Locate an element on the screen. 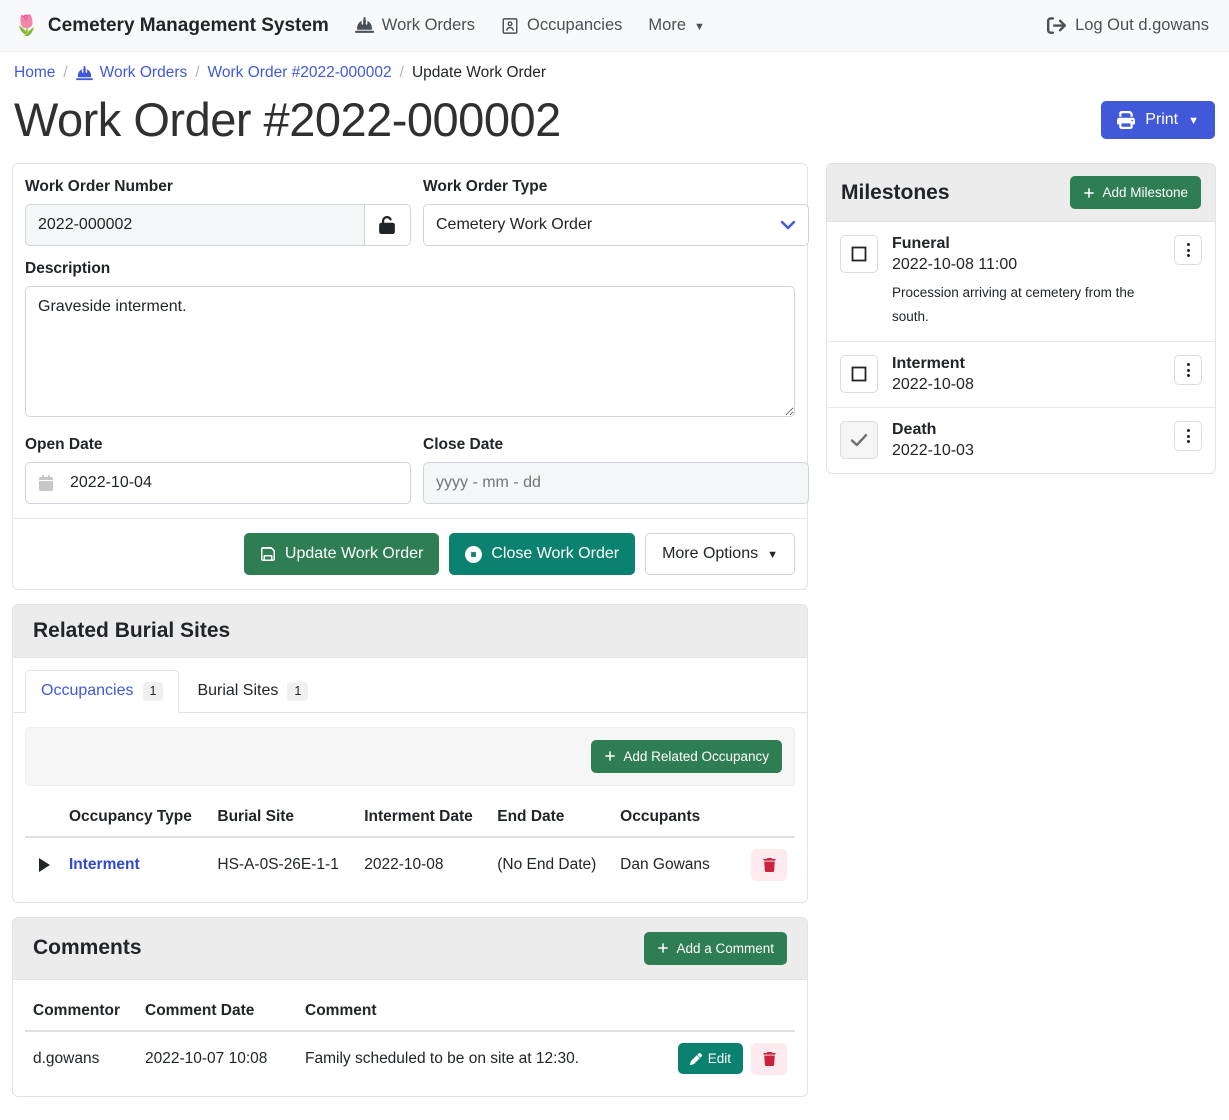 The image size is (1229, 1120). milestone-item: Death 2022-10-03 is located at coordinates (1021, 440).